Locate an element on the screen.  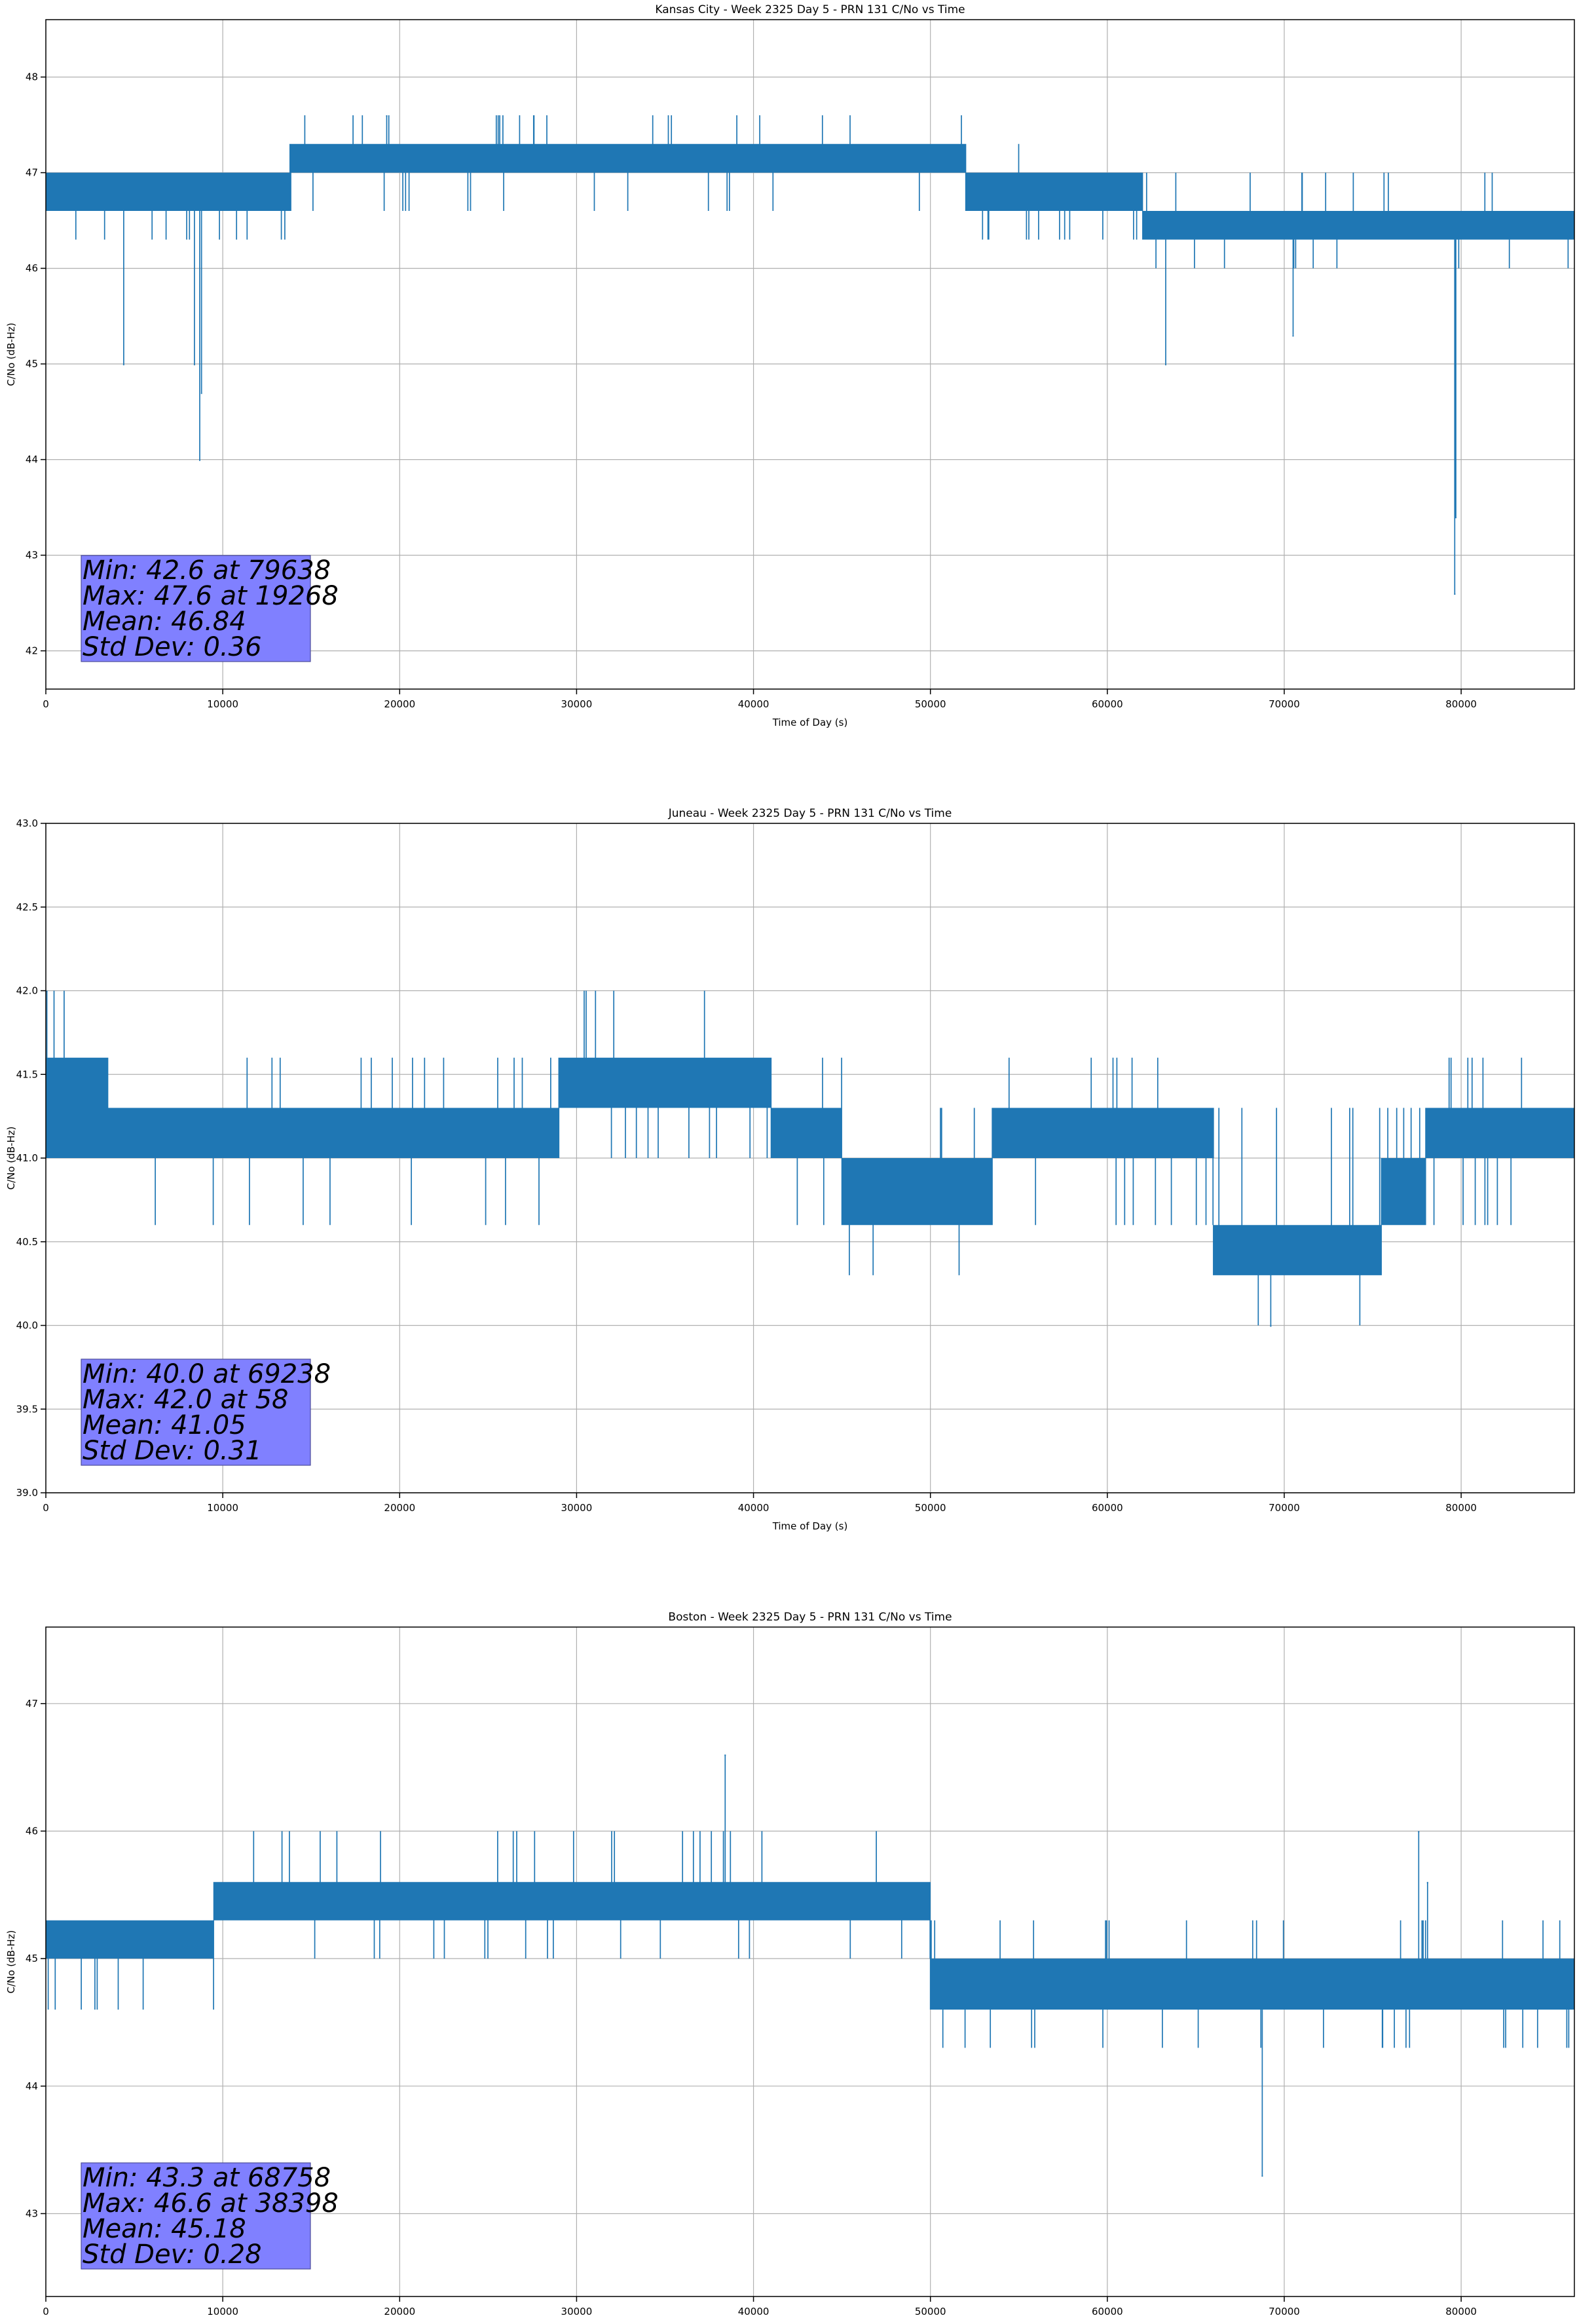
stats-line: Min: 40.0 at 69238 is located at coordinates (207, 1374).